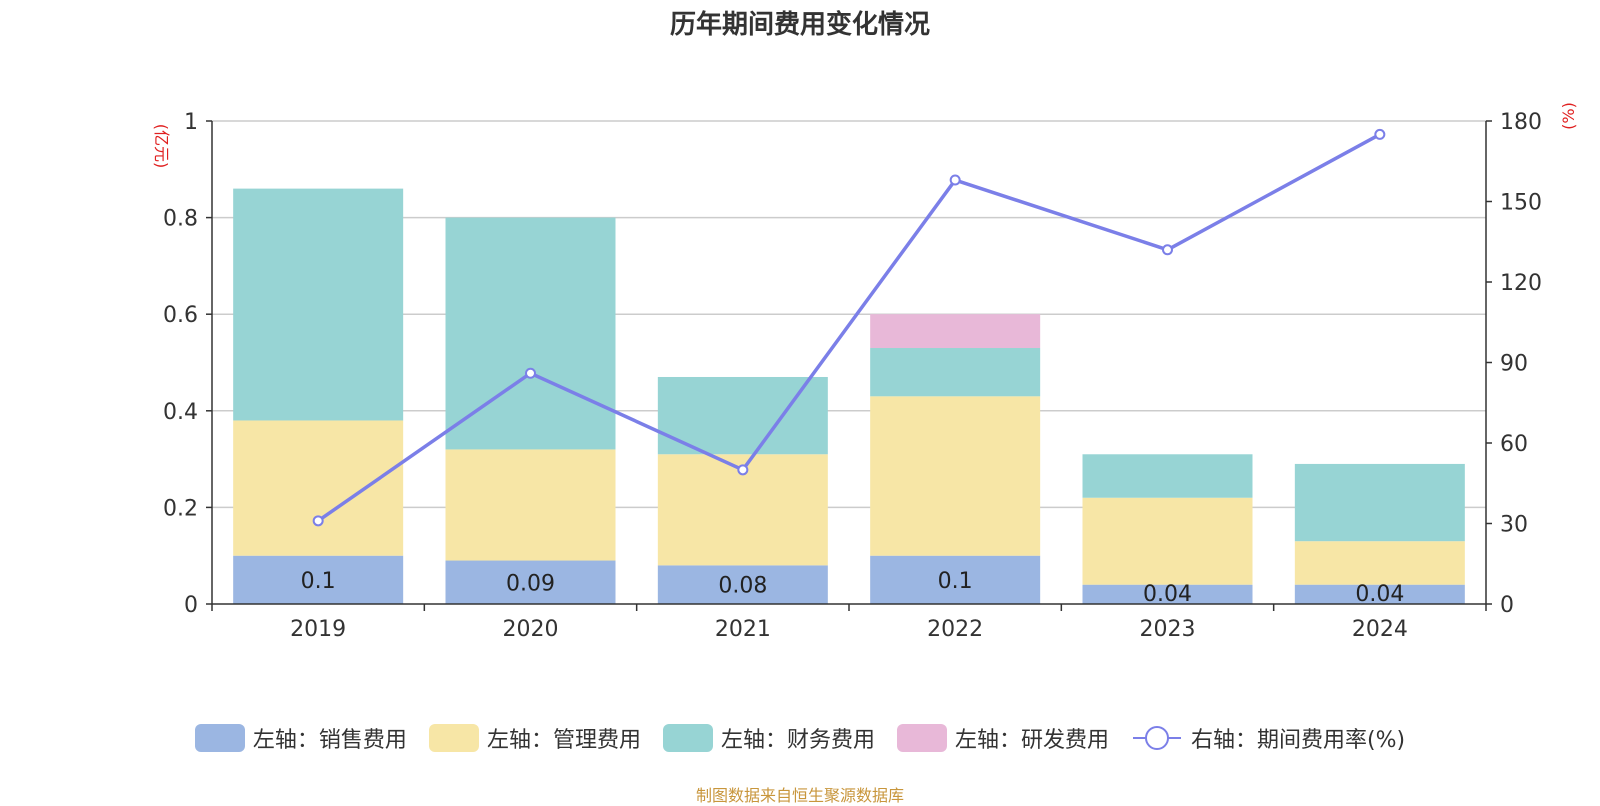 The height and width of the screenshot is (806, 1600). I want to click on right-tick-label: 180, so click(1521, 122).